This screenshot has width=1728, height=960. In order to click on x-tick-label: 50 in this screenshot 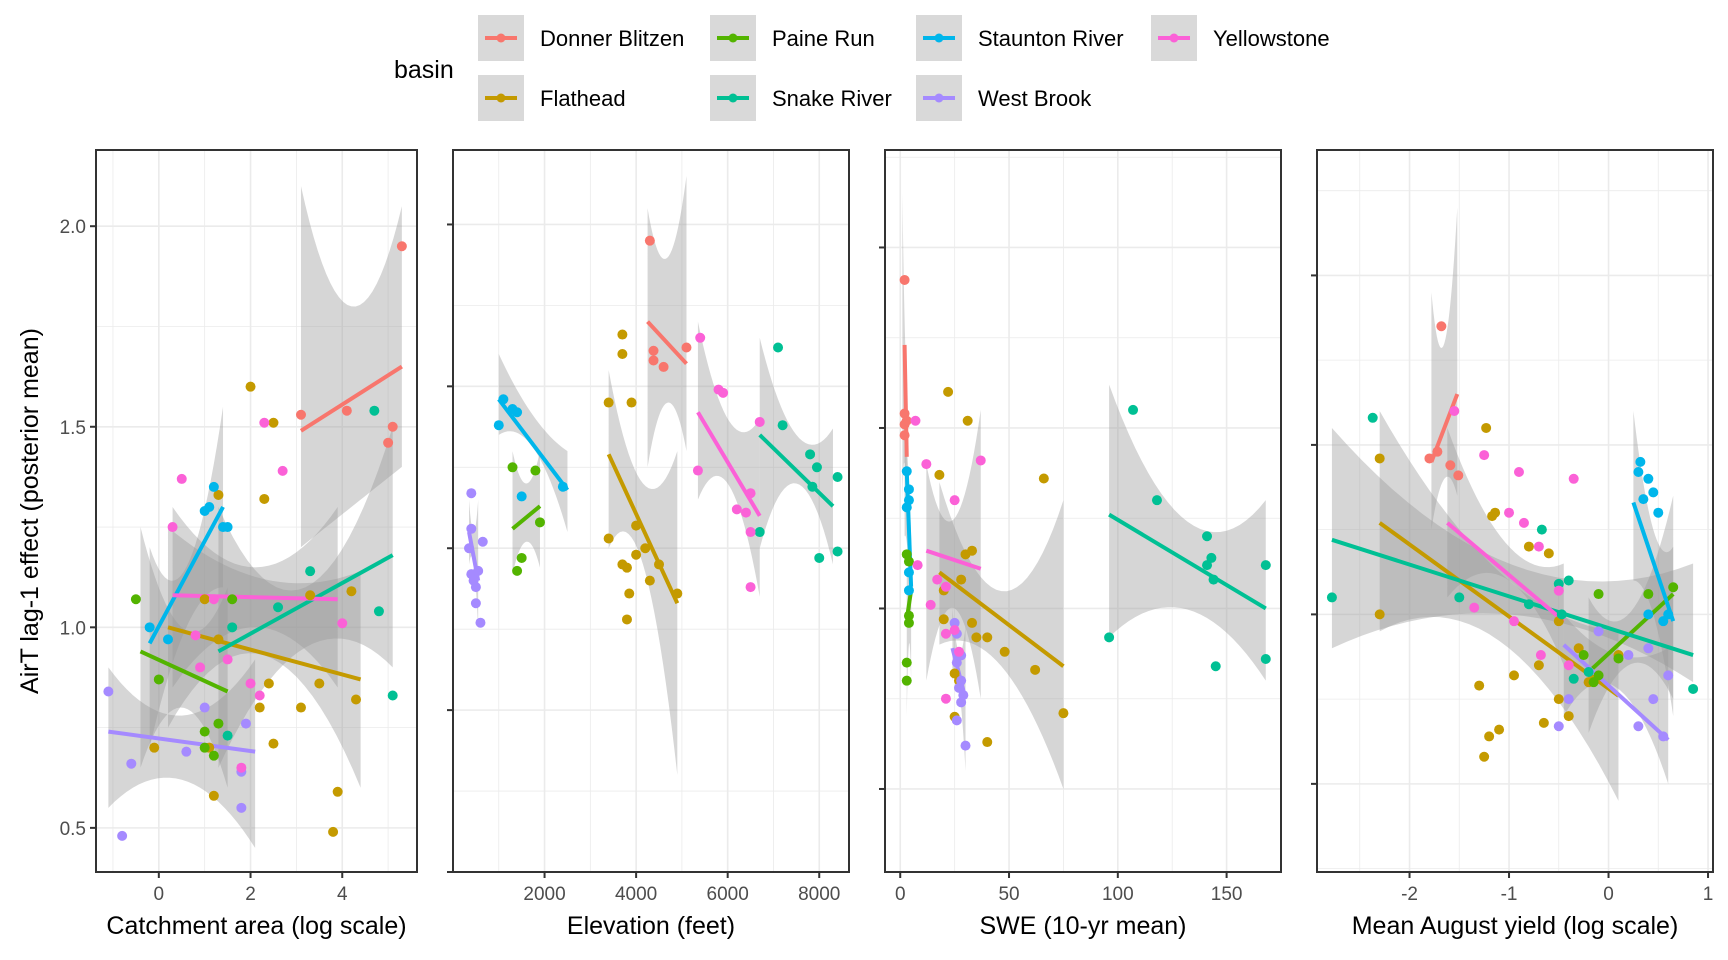, I will do `click(1008, 894)`.